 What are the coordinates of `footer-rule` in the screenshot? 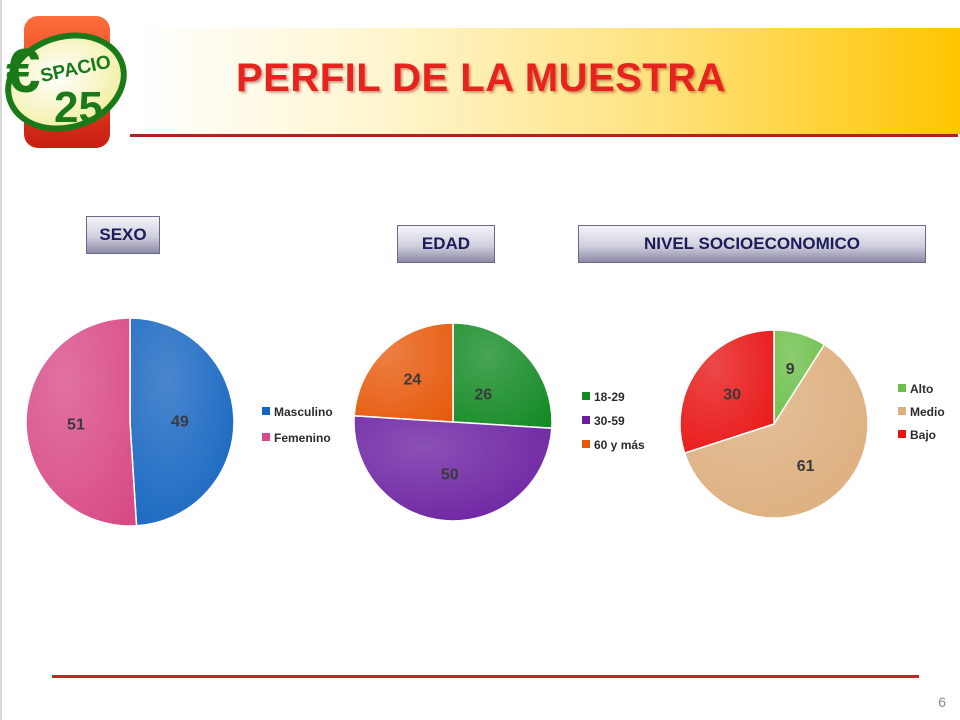 It's located at (485, 676).